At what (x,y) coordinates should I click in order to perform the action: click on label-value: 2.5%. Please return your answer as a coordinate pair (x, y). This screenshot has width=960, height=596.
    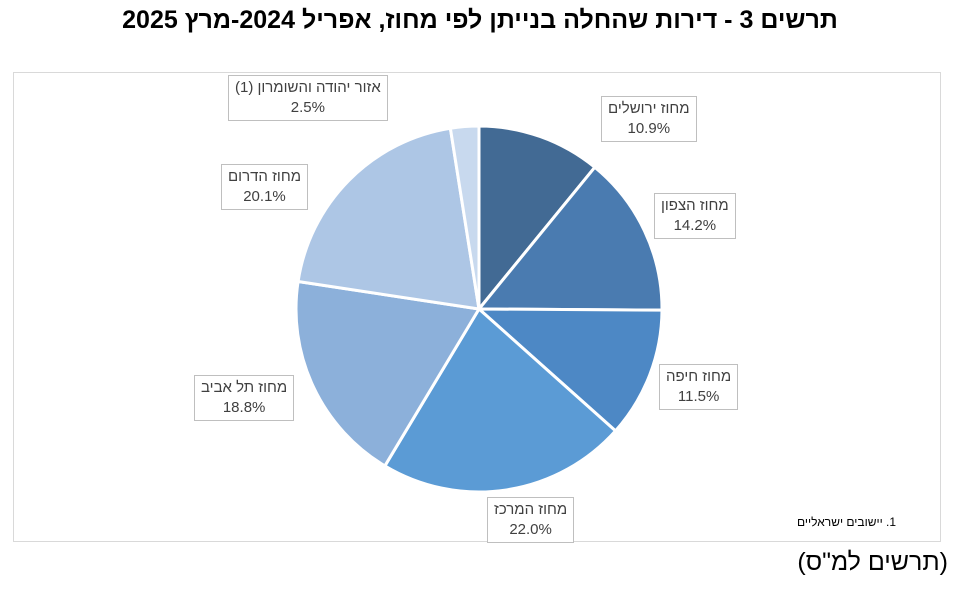
    Looking at the image, I should click on (307, 107).